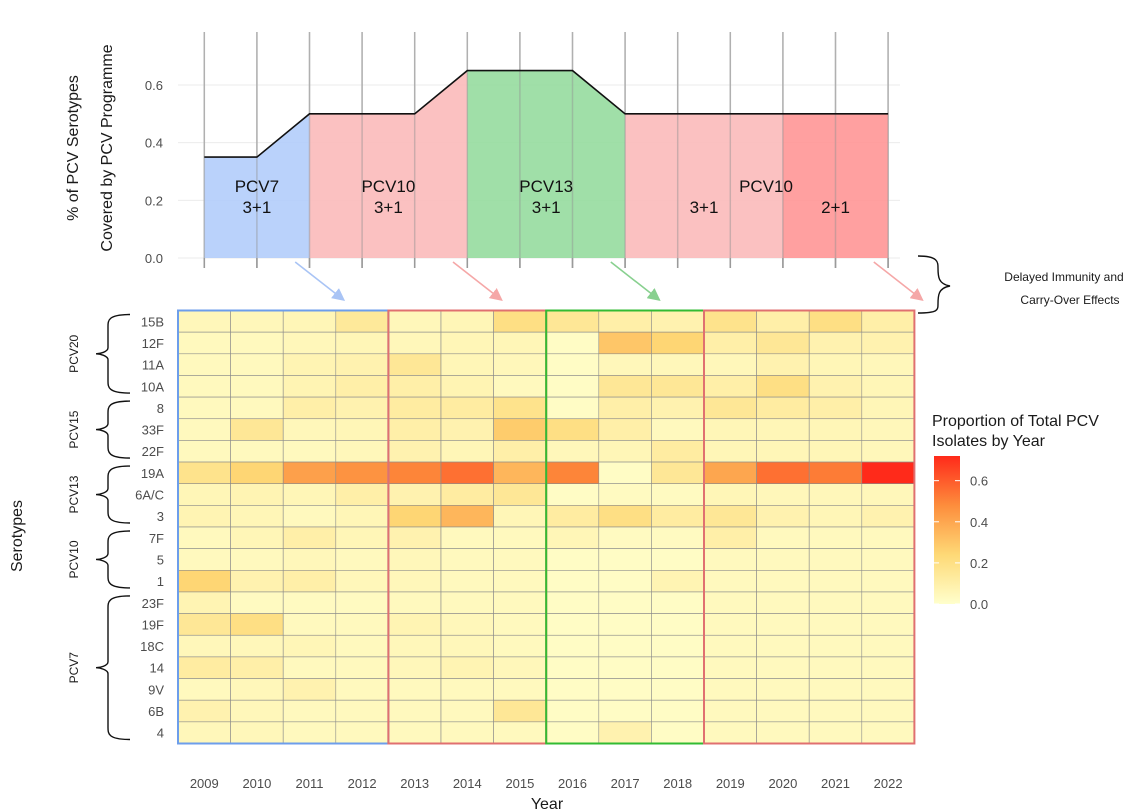 This screenshot has height=812, width=1144. Describe the element at coordinates (152, 473) in the screenshot. I see `serotype-label: 19A` at that location.